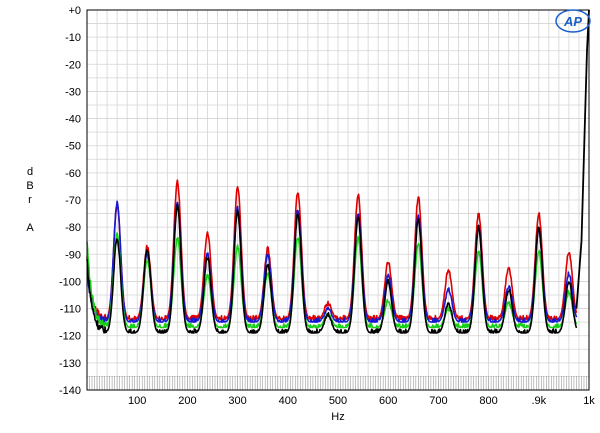  What do you see at coordinates (589, 401) in the screenshot?
I see `x-tick-label: 1k` at bounding box center [589, 401].